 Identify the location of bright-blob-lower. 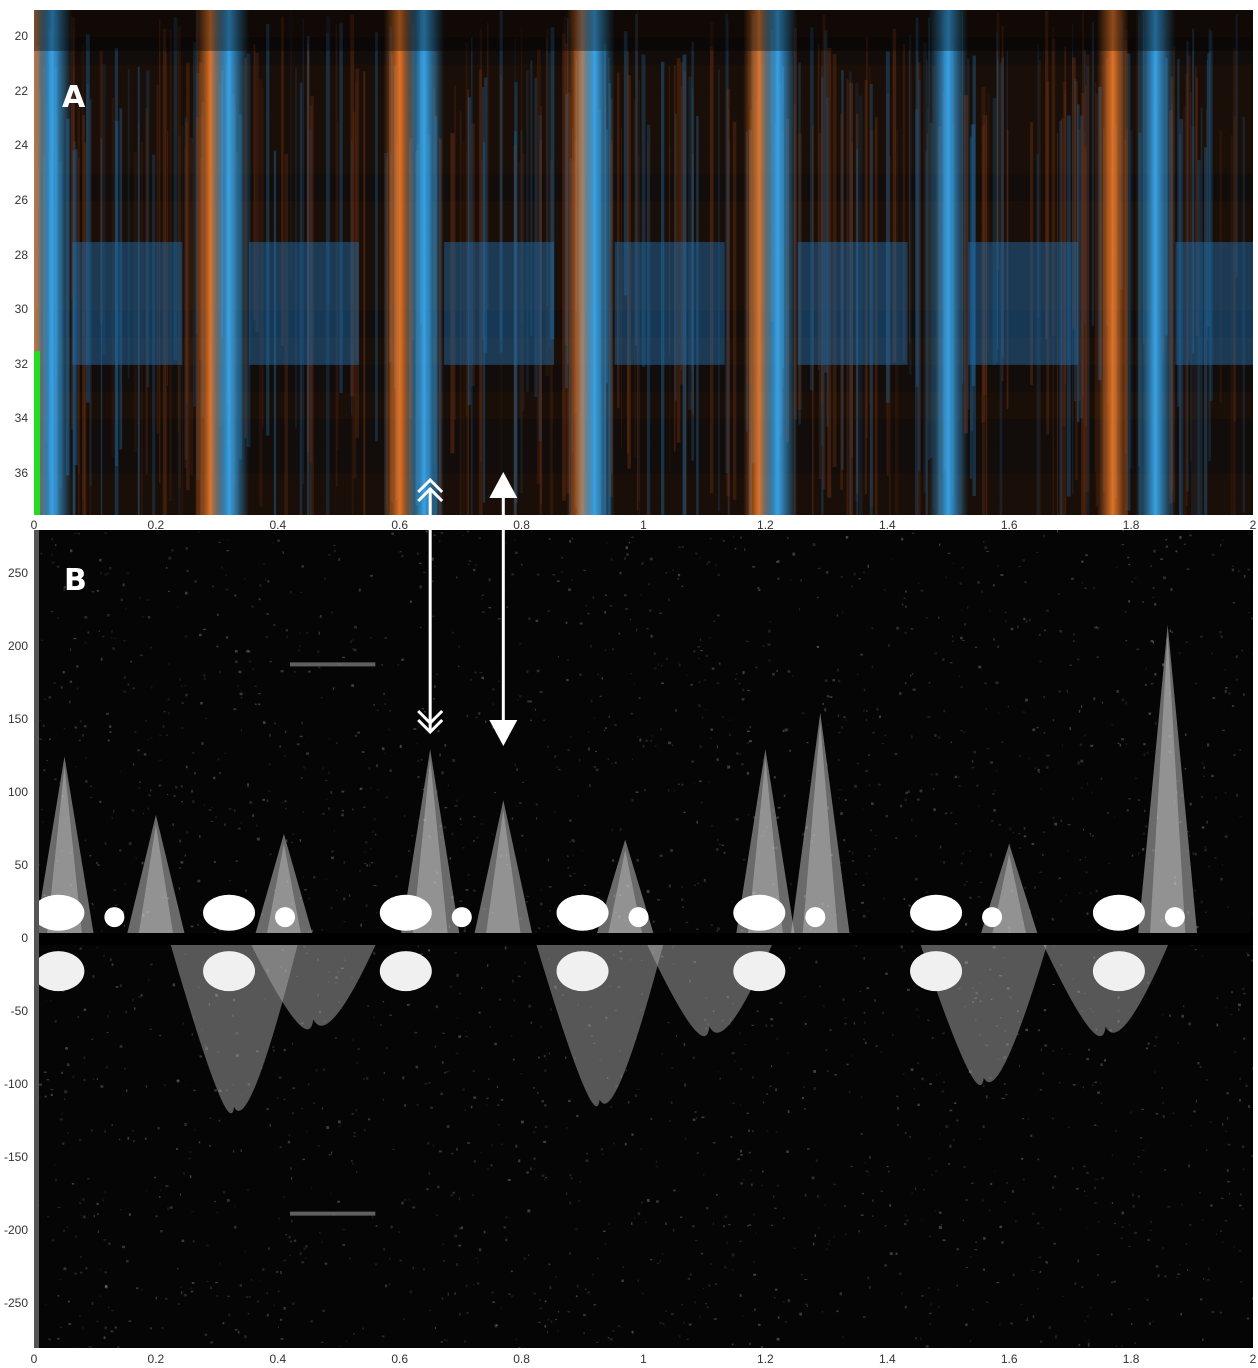
(759, 971).